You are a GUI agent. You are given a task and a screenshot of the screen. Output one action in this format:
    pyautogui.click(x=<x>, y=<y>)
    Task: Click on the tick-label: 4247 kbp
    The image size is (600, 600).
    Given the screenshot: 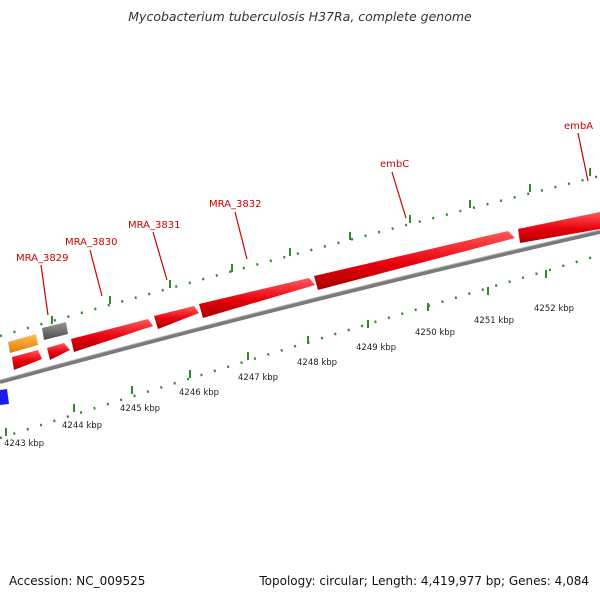 What is the action you would take?
    pyautogui.click(x=258, y=378)
    